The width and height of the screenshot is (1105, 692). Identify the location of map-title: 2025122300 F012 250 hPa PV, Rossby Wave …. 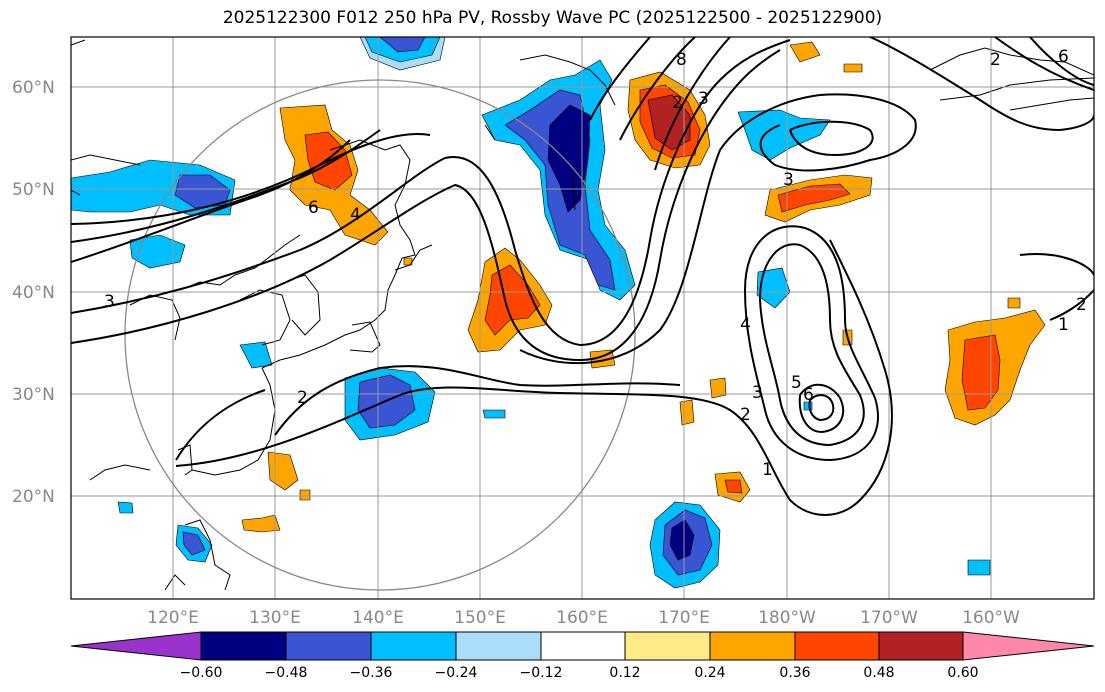
(552, 18).